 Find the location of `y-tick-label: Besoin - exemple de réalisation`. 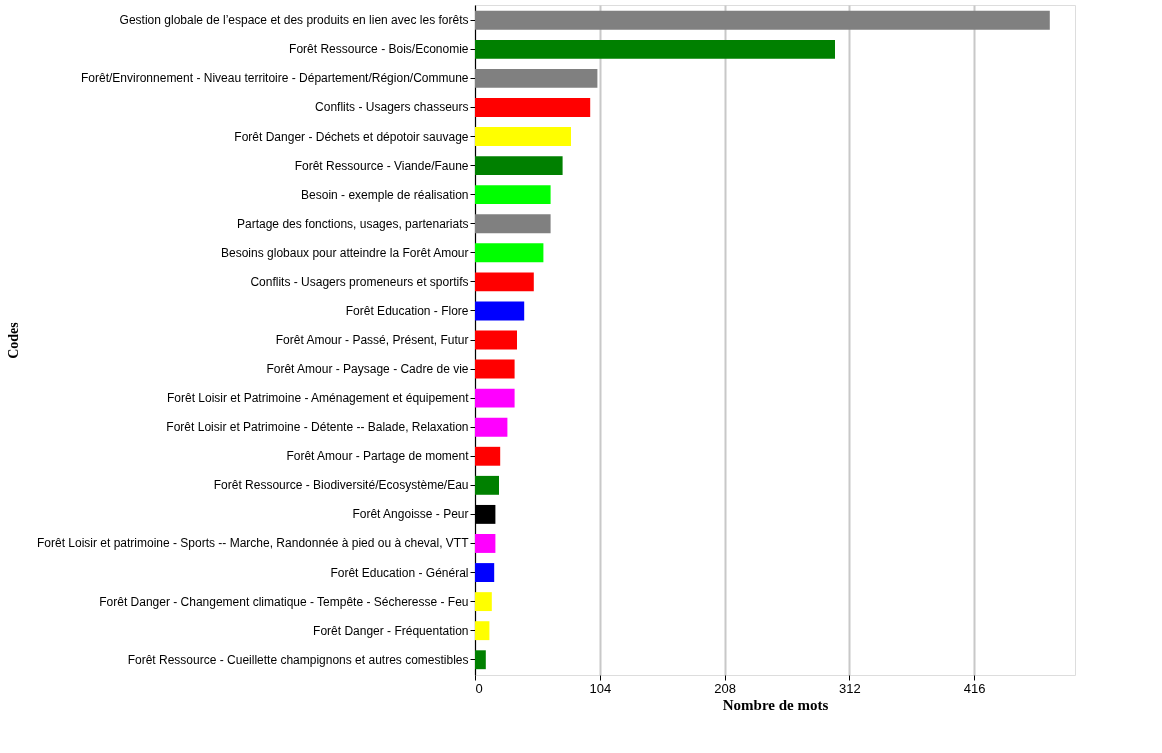

y-tick-label: Besoin - exemple de réalisation is located at coordinates (385, 194).